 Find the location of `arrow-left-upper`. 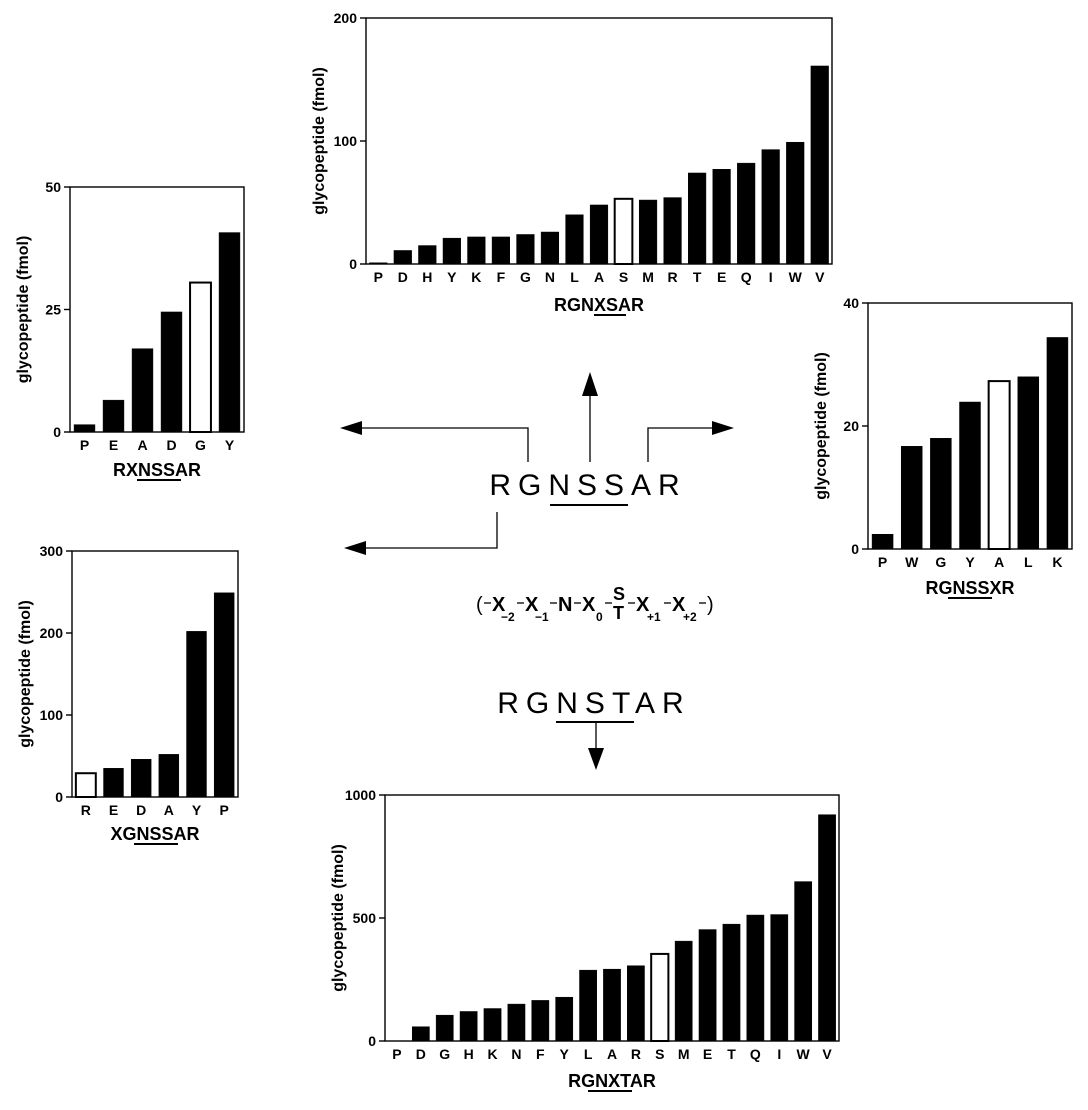

arrow-left-upper is located at coordinates (434, 441).